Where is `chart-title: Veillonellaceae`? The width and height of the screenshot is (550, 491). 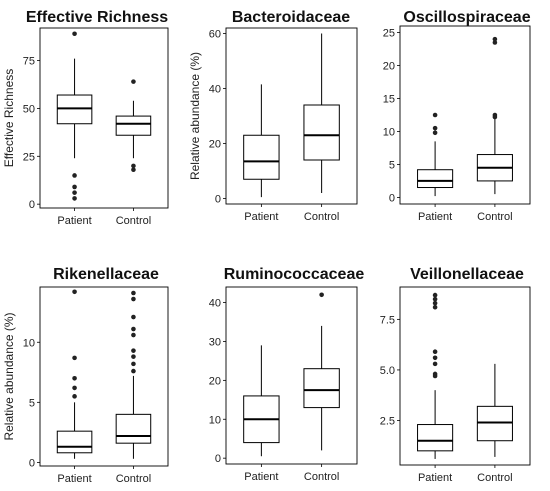
chart-title: Veillonellaceae is located at coordinates (467, 274).